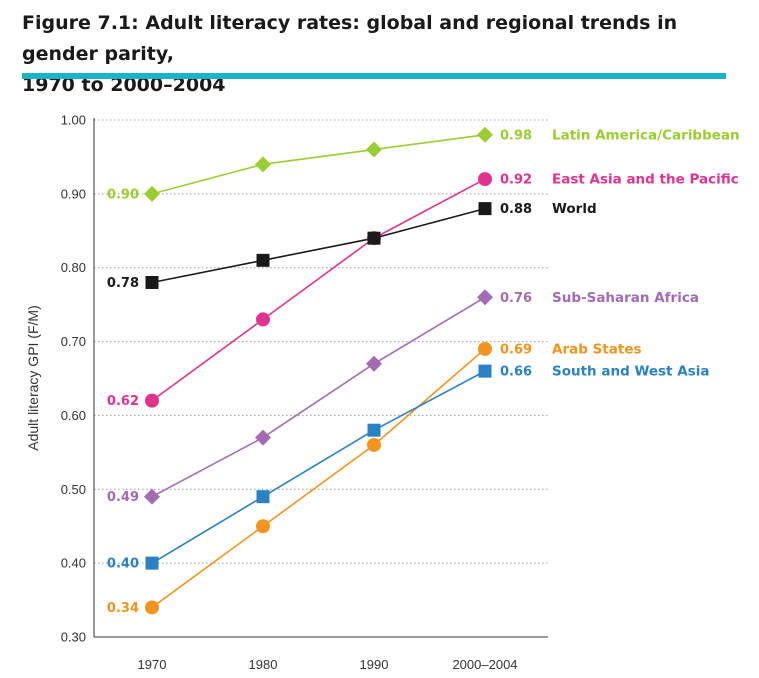 This screenshot has width=759, height=678. I want to click on start-value-label: 0.90, so click(123, 194).